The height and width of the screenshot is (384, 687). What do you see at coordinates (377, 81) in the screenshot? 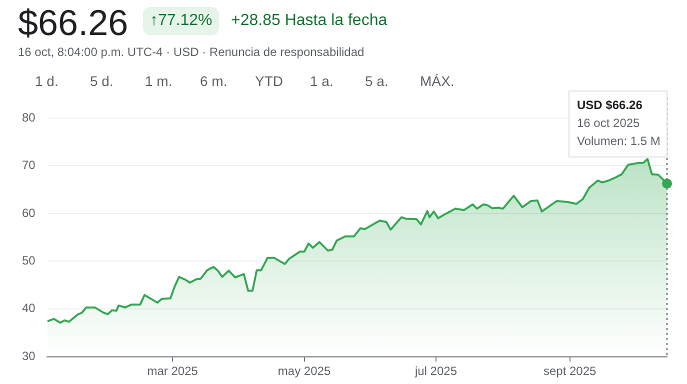
I see `text: 5 a.` at bounding box center [377, 81].